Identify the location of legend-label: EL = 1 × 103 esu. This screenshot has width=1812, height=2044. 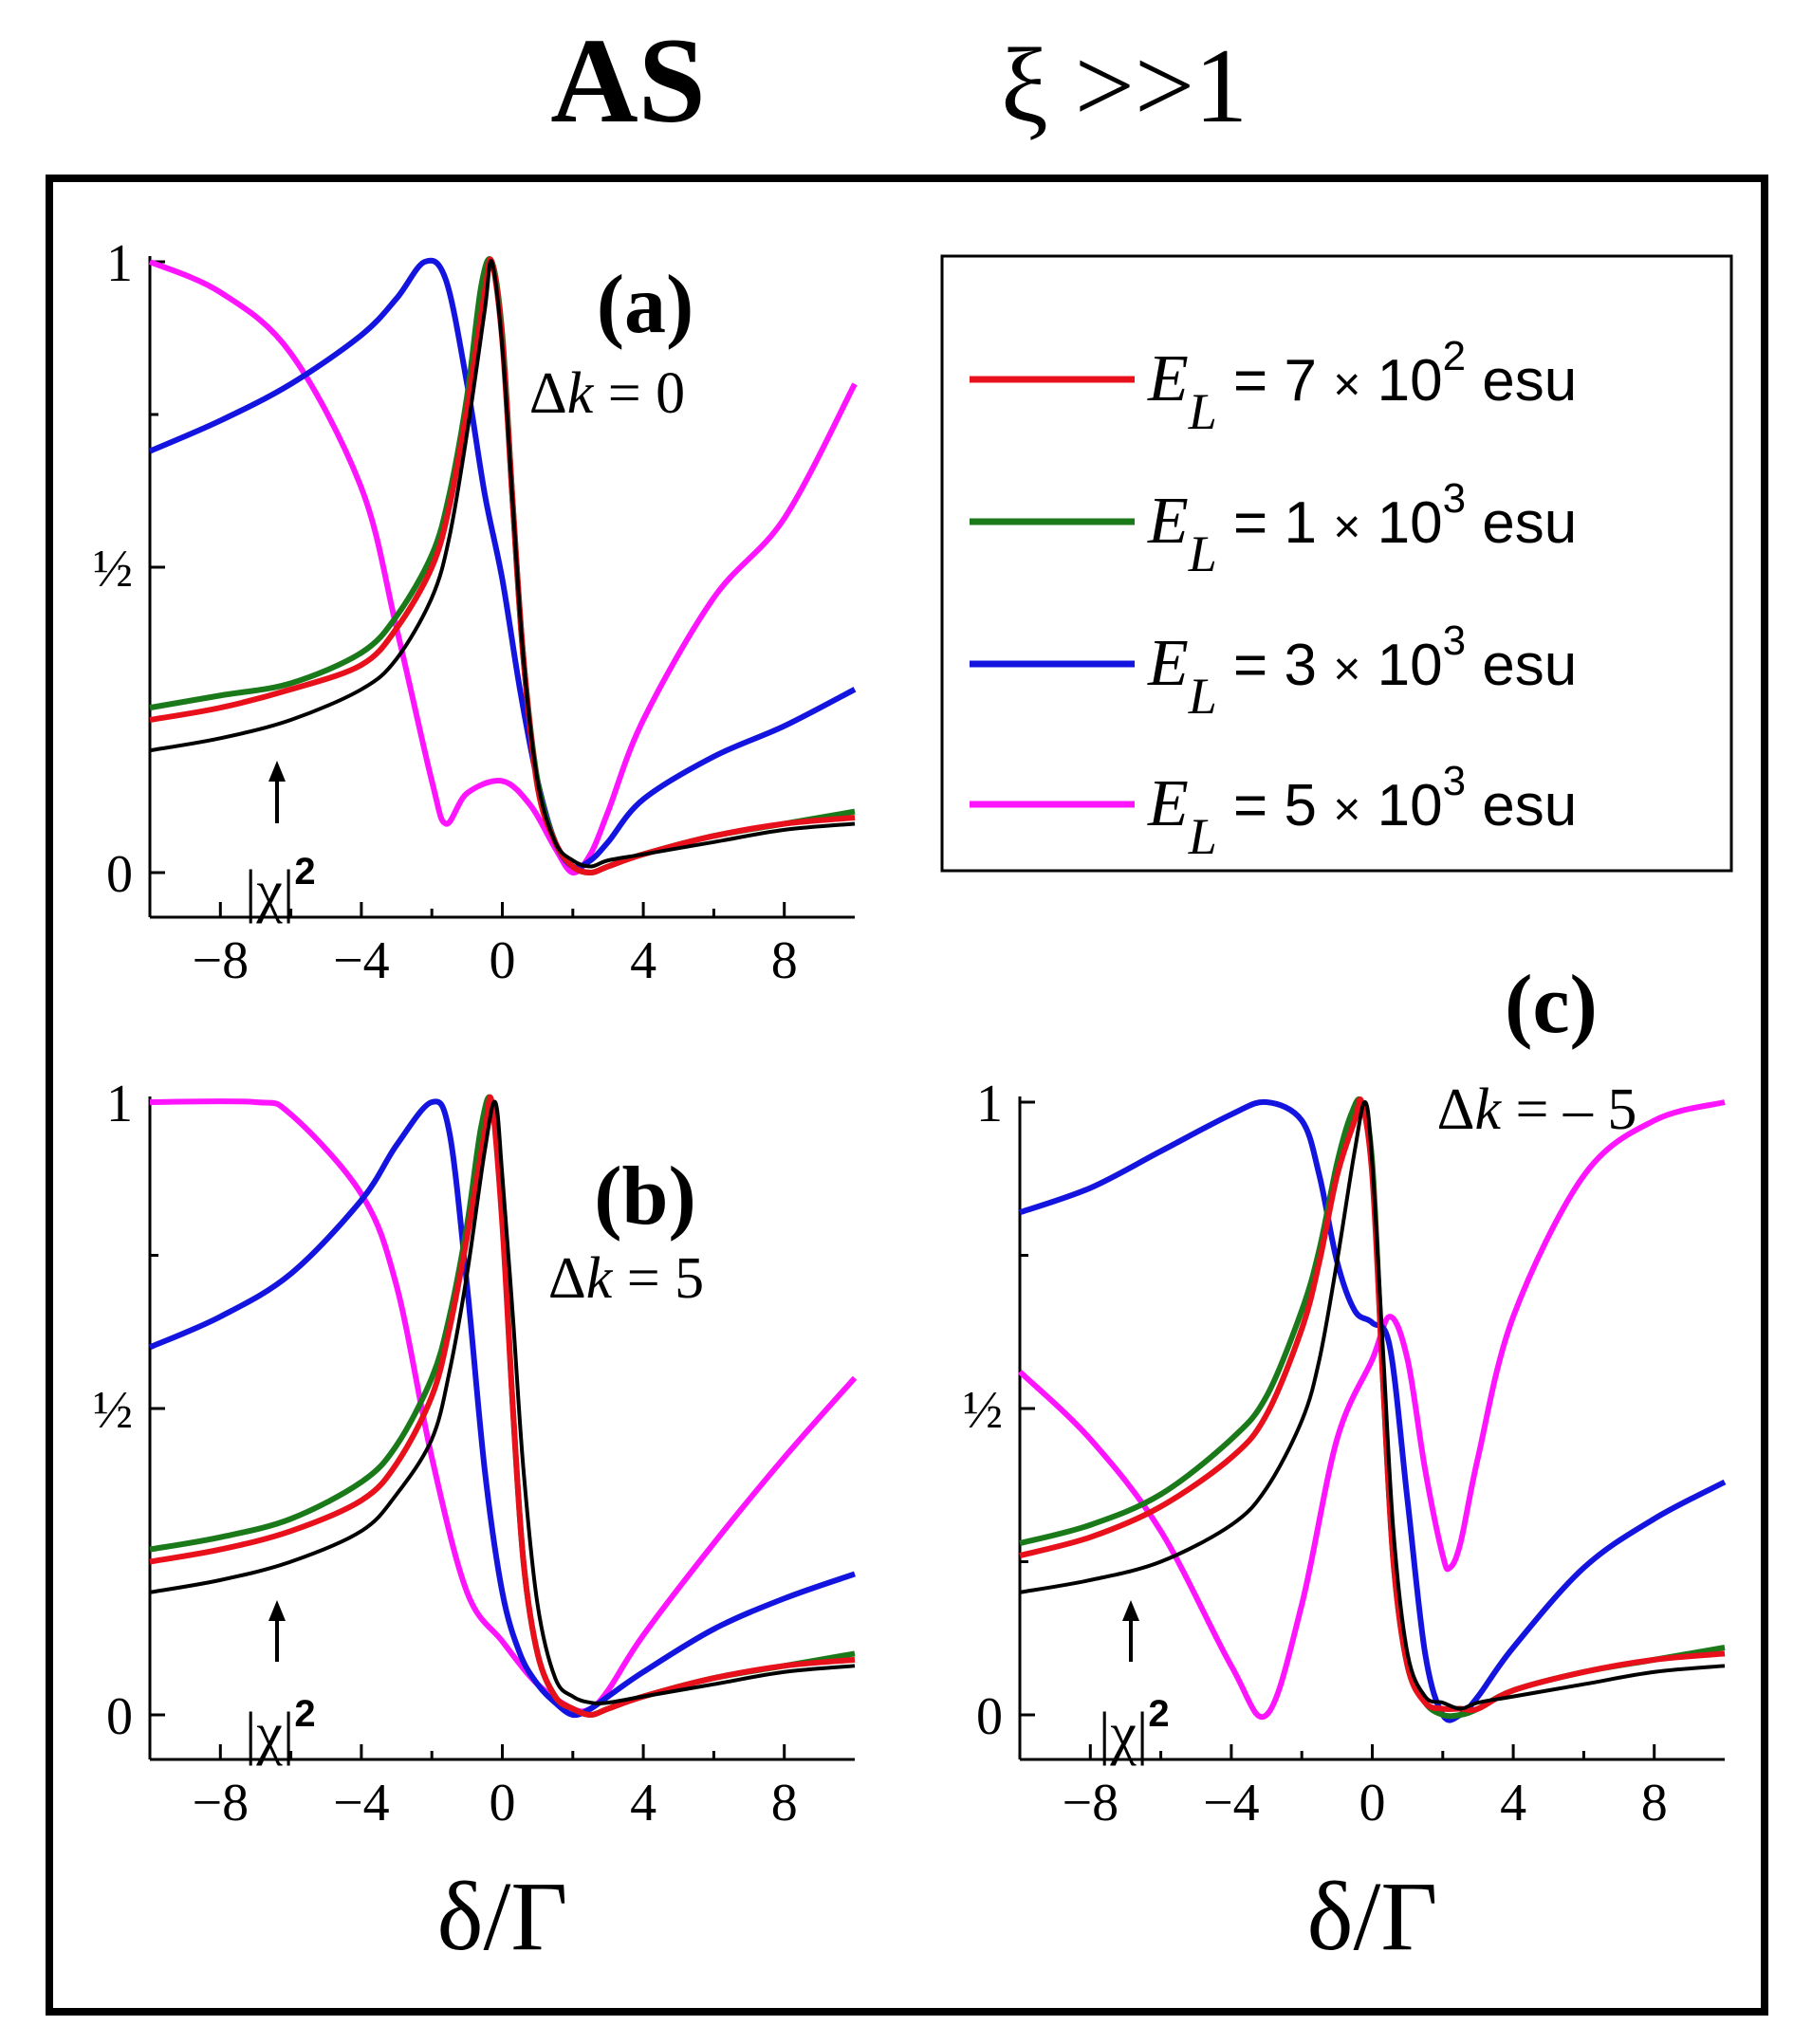
(1362, 529).